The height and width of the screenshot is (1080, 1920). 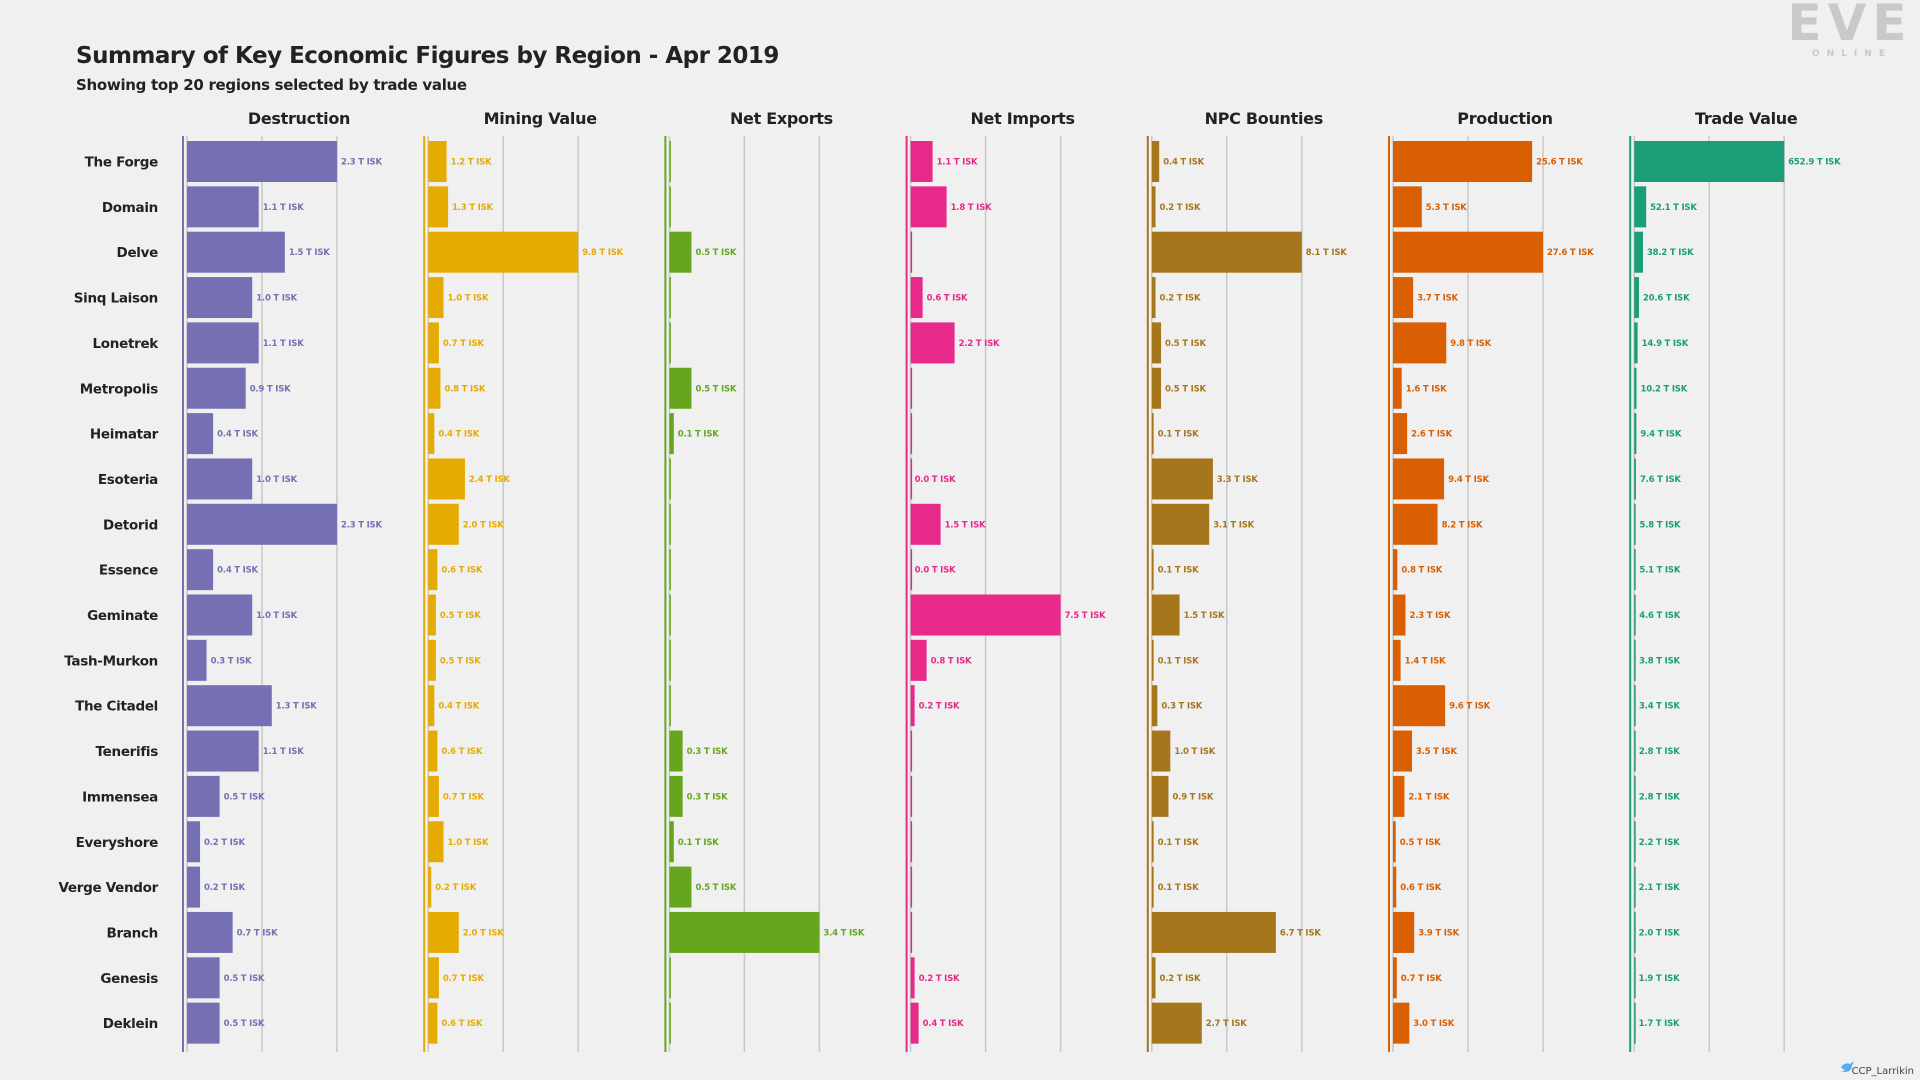 I want to click on category-label: Immensea, so click(x=120, y=797).